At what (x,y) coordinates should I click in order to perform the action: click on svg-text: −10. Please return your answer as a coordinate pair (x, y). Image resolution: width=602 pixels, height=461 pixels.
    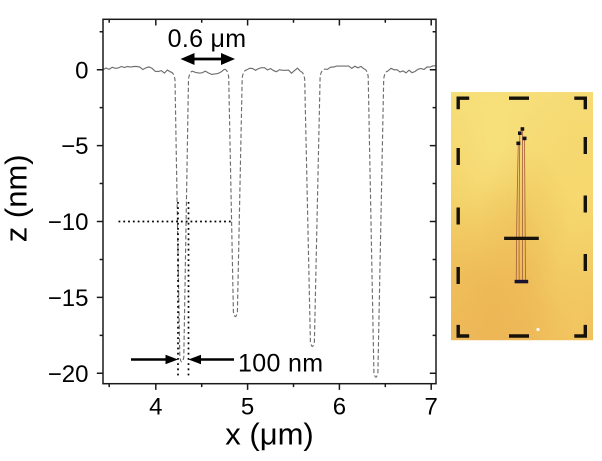
    Looking at the image, I should click on (68, 222).